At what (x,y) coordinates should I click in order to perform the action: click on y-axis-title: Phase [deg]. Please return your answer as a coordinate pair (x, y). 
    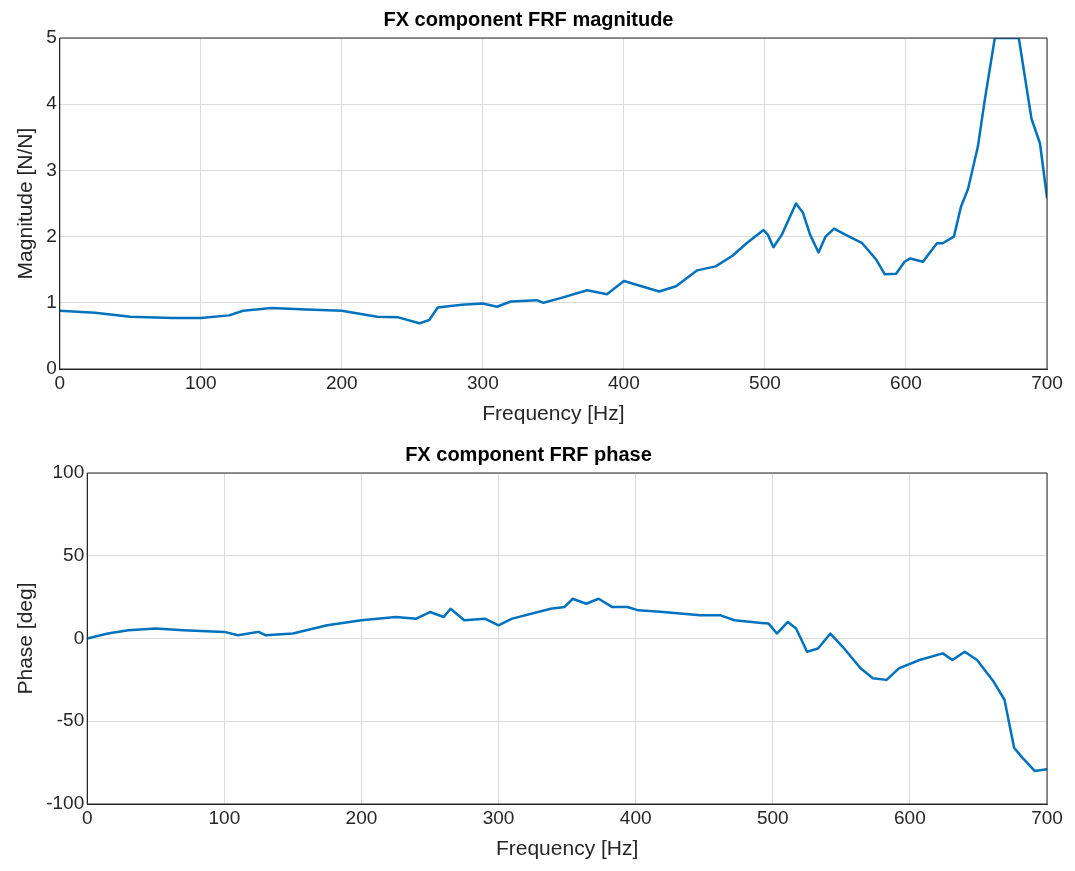
    Looking at the image, I should click on (25, 638).